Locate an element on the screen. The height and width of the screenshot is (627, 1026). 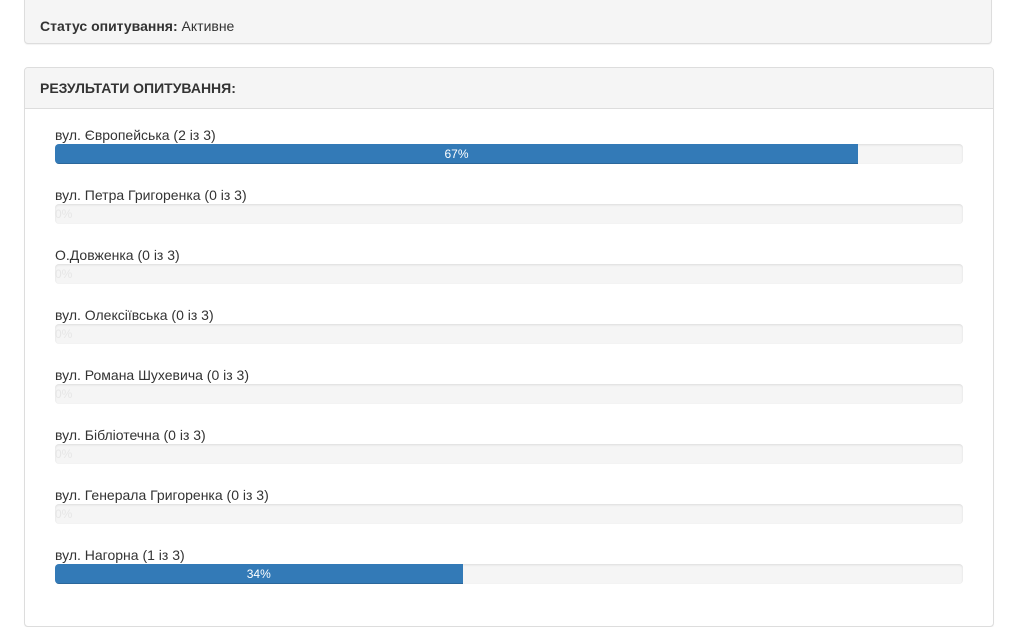
poll-option: вул. Петра Григоренка (0 із 3) 0% is located at coordinates (509, 205).